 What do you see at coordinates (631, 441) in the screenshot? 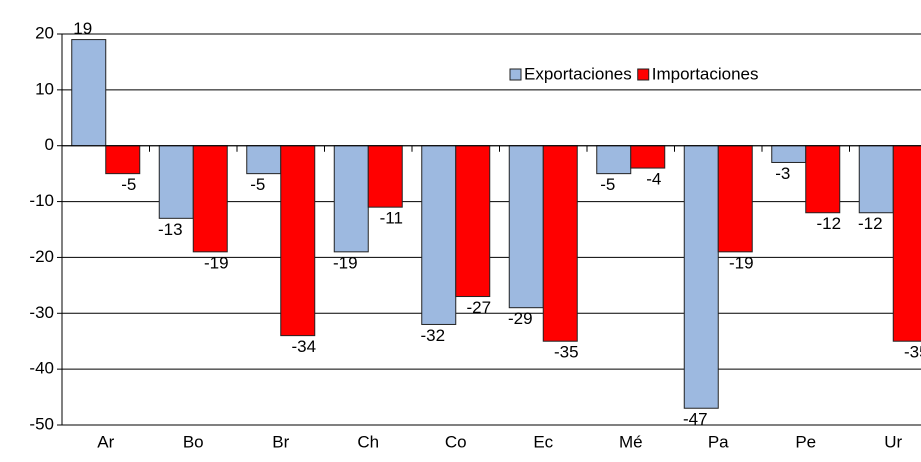
I see `x-tick-label: Mé` at bounding box center [631, 441].